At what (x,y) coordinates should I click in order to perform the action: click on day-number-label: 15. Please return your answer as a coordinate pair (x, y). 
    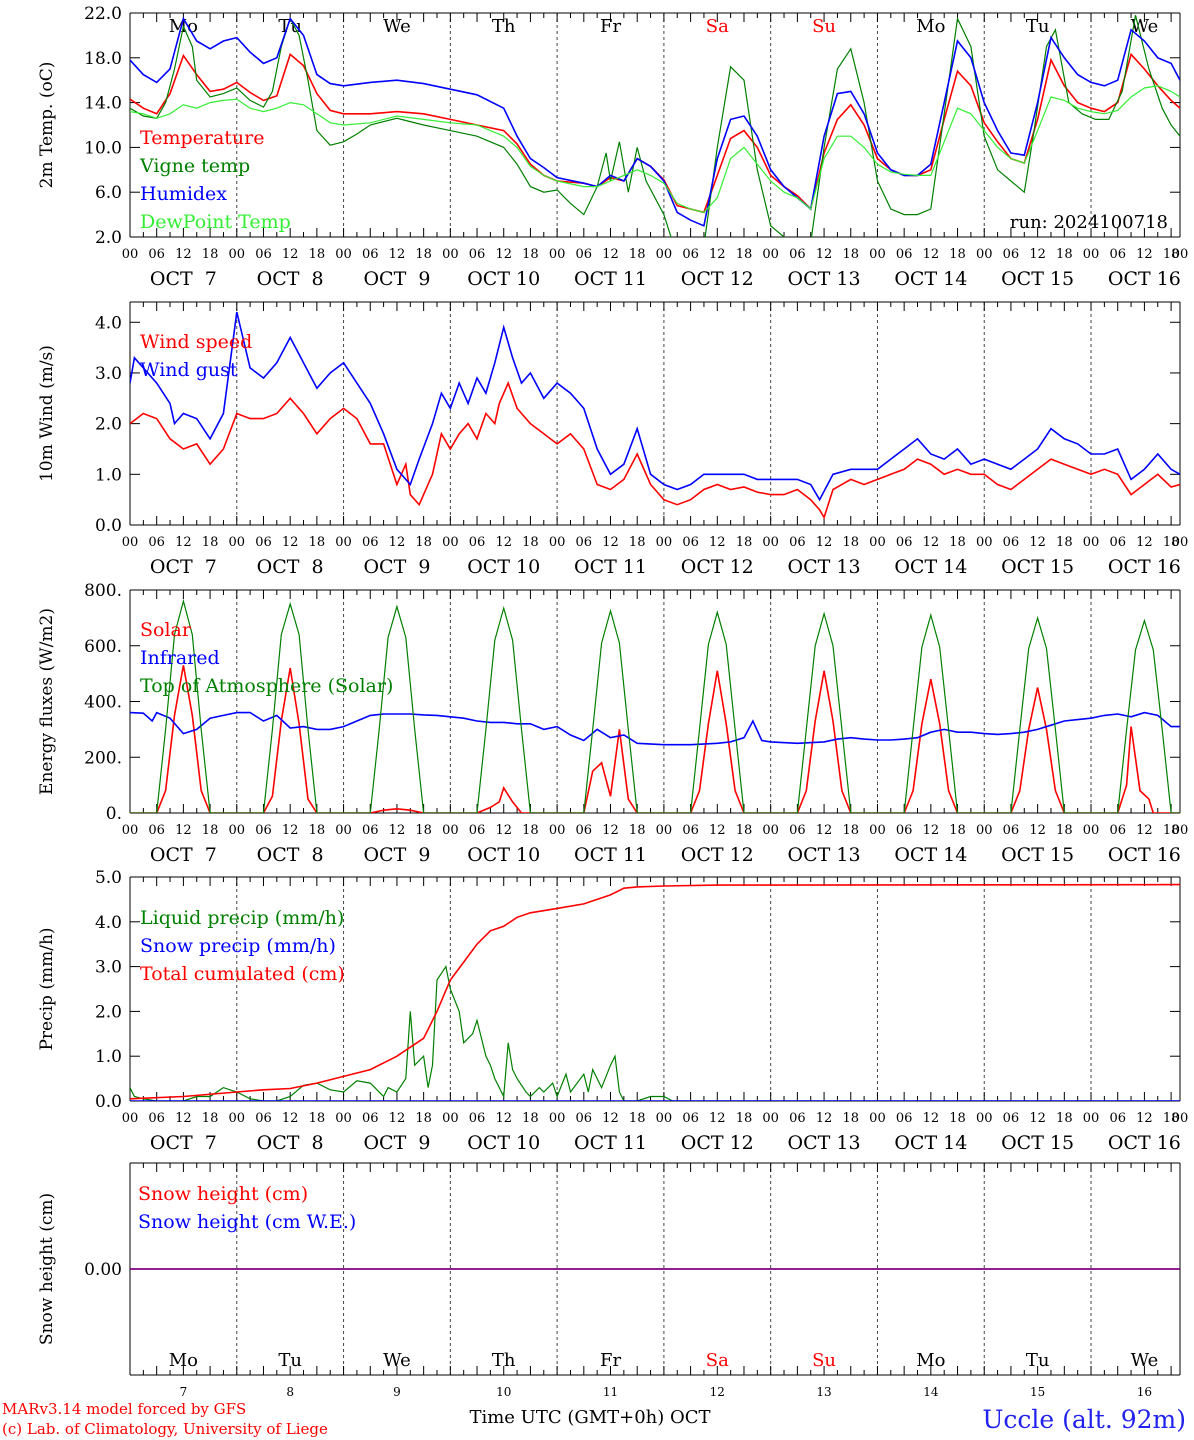
    Looking at the image, I should click on (1037, 1392).